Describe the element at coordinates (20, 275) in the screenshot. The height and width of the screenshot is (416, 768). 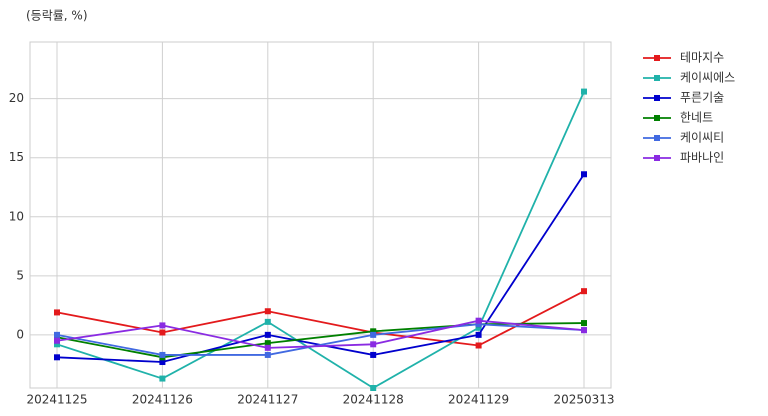
I see `y-tick-label: 5` at that location.